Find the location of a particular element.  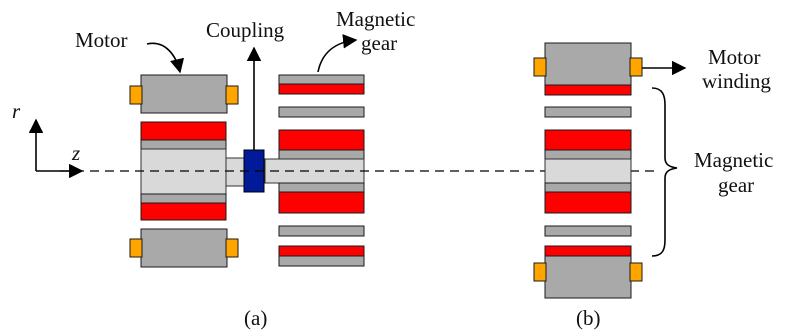

magnetic-gear-a is located at coordinates (314, 170).